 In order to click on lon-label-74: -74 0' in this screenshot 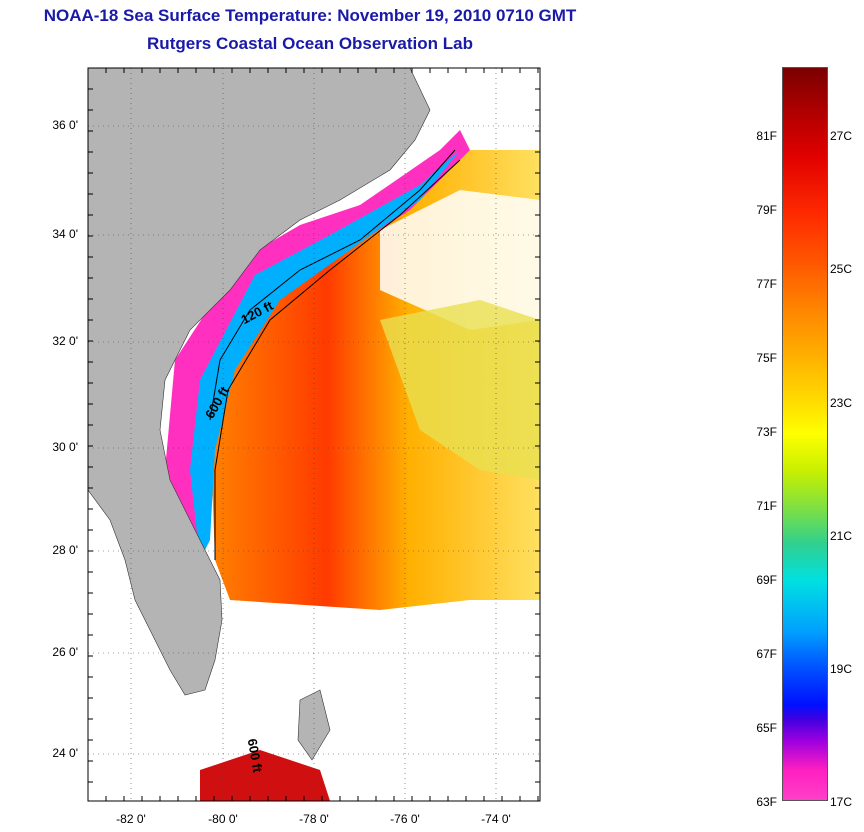, I will do `click(496, 819)`.